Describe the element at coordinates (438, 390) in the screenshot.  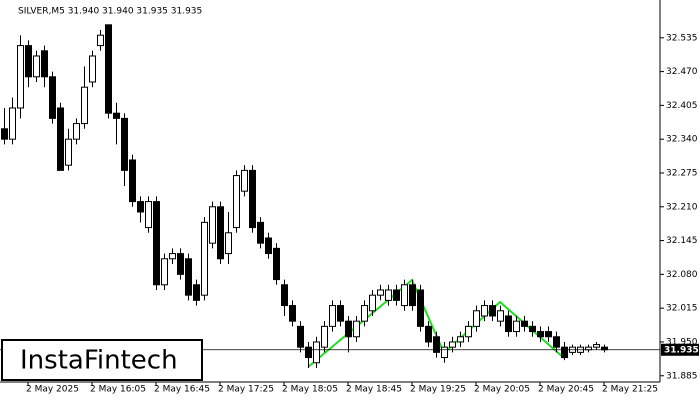
I see `x-tick-label: 2 May 19:25` at that location.